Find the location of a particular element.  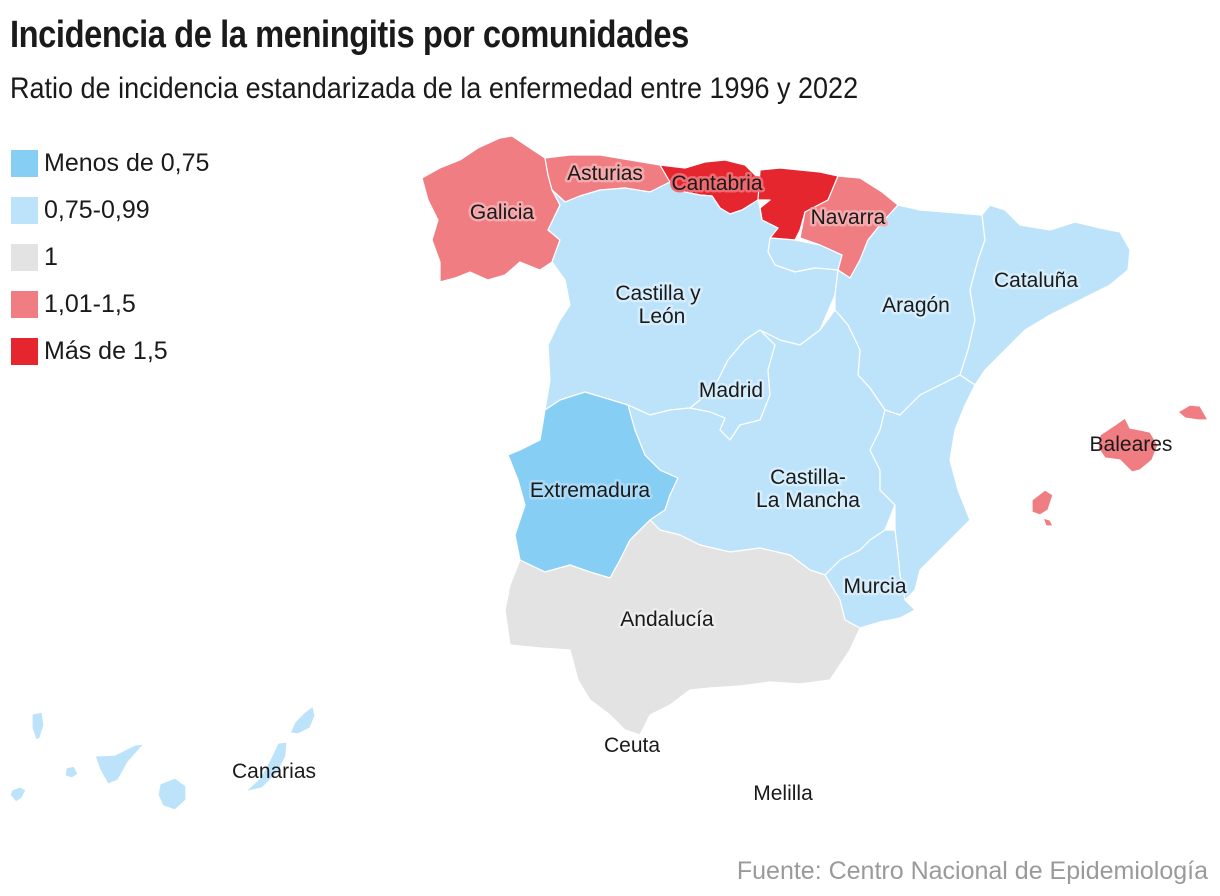

label-cataluna: Cataluña is located at coordinates (1036, 280).